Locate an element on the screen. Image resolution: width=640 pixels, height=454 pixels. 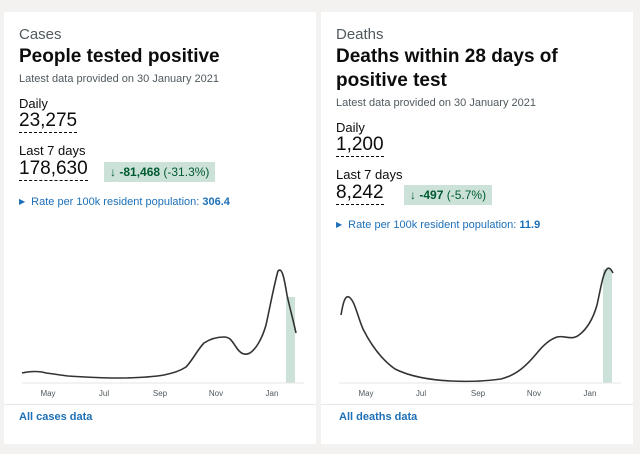
card-title: Deaths within 28 days of positive test is located at coordinates (447, 68).